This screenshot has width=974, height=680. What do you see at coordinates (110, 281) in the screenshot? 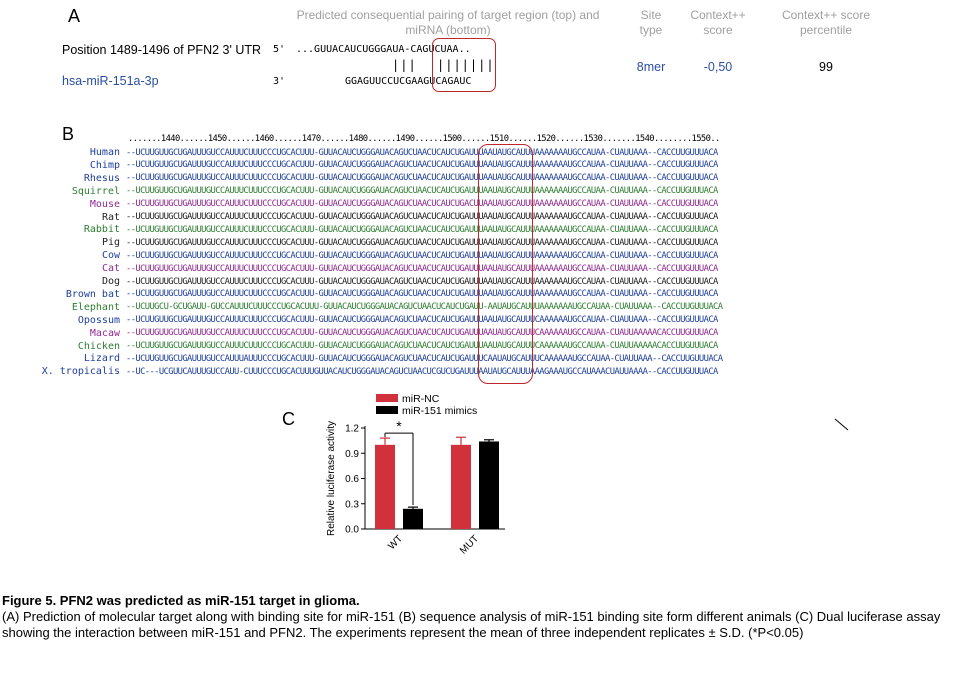
I see `species-label: Dog` at bounding box center [110, 281].